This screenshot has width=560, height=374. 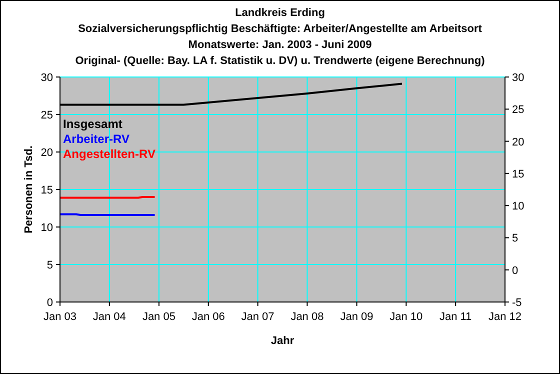 What do you see at coordinates (46, 228) in the screenshot?
I see `y-tick-label: 10` at bounding box center [46, 228].